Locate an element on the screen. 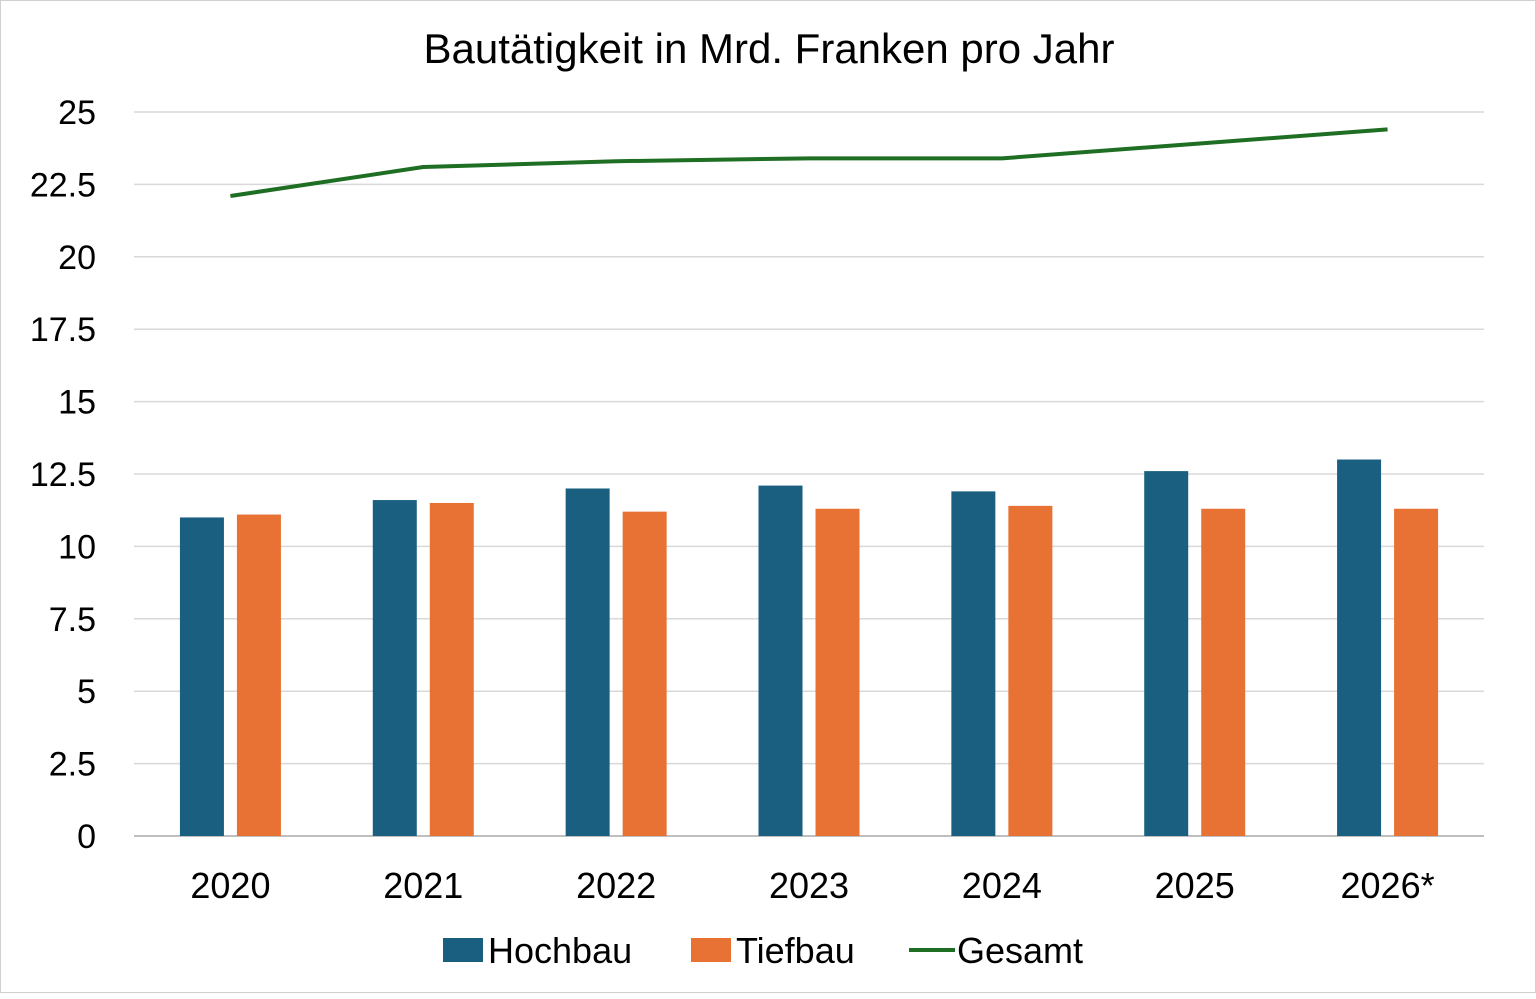  legend-label: Tiefbau is located at coordinates (795, 950).